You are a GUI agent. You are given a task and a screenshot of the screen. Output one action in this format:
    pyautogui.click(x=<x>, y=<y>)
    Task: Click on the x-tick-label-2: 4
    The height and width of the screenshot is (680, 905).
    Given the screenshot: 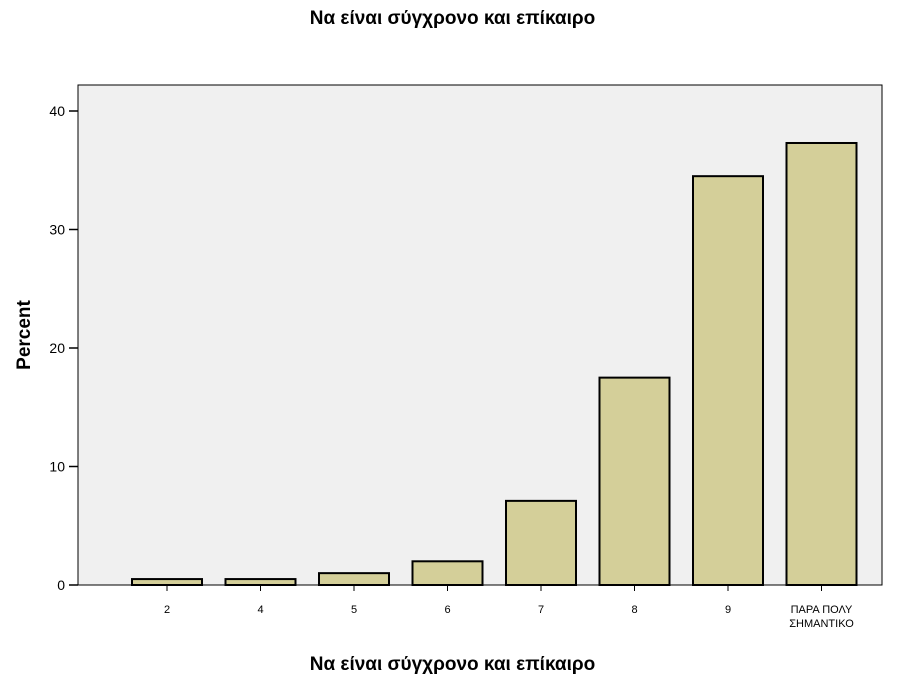 What is the action you would take?
    pyautogui.click(x=260, y=610)
    